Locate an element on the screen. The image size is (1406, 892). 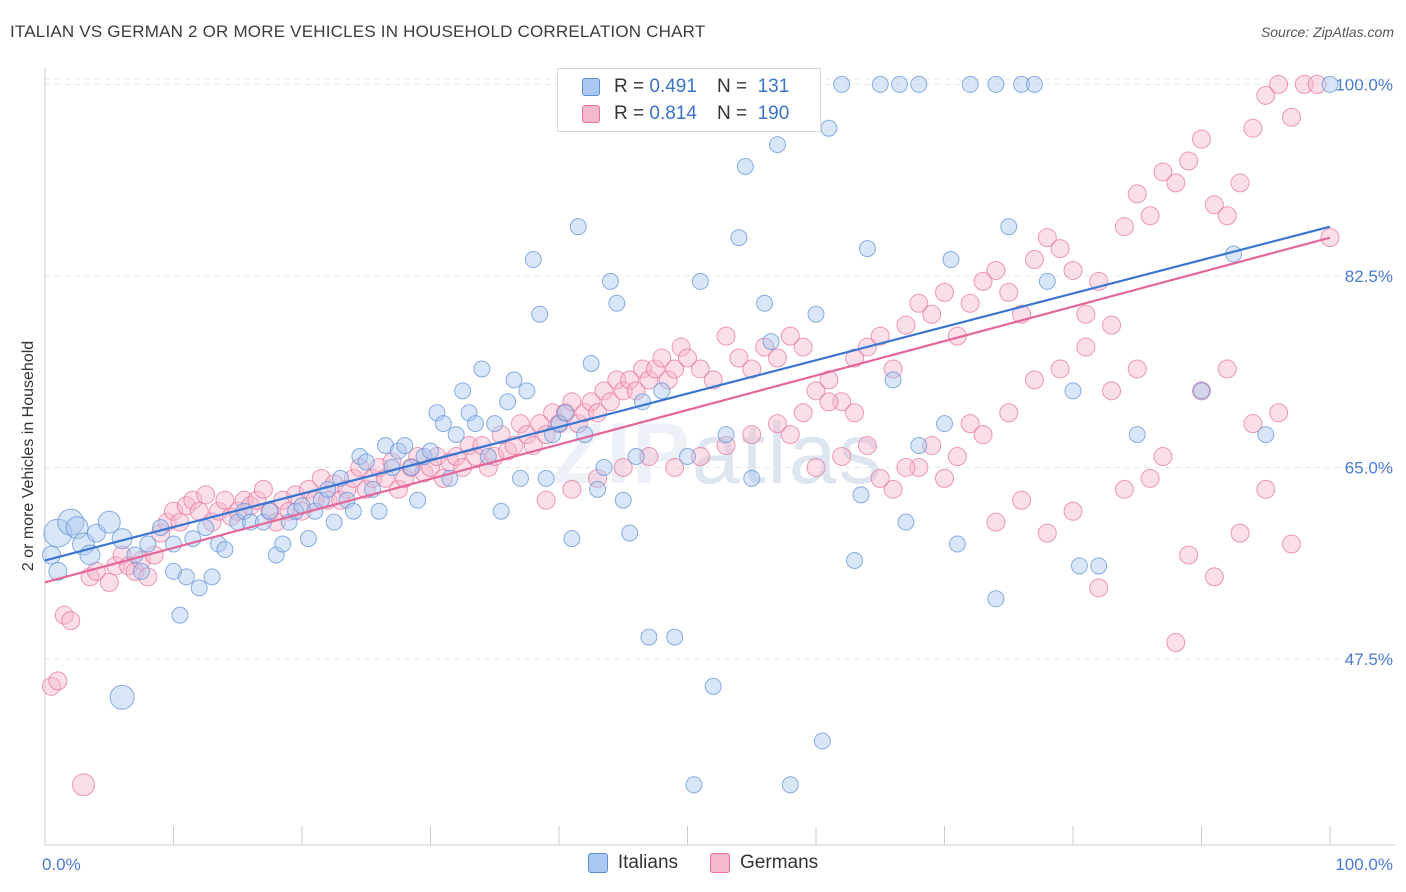
y-tick-label: 100.0% is located at coordinates (1364, 84).